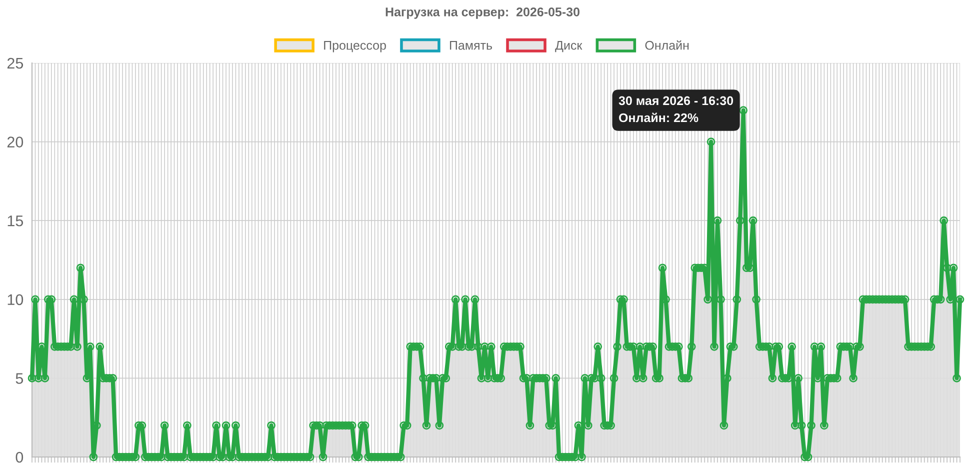  I want to click on y-tick-label: 0, so click(20, 457).